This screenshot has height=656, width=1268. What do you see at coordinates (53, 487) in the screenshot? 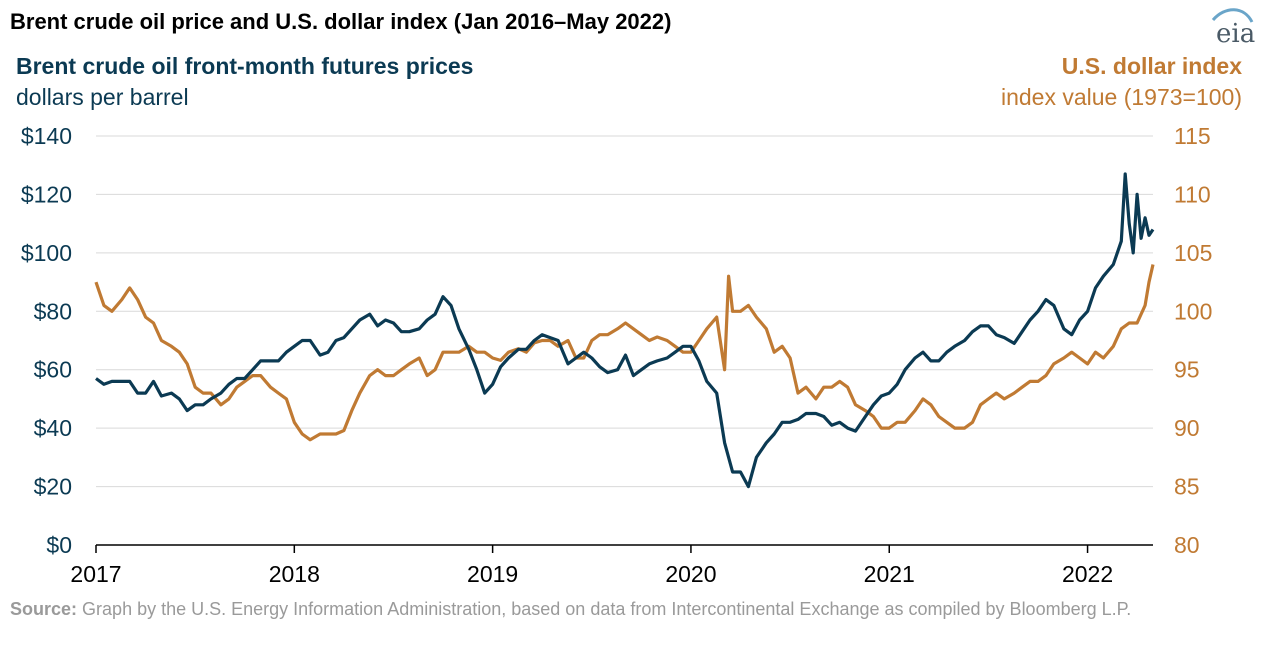
I see `left-tick-label: $20` at bounding box center [53, 487].